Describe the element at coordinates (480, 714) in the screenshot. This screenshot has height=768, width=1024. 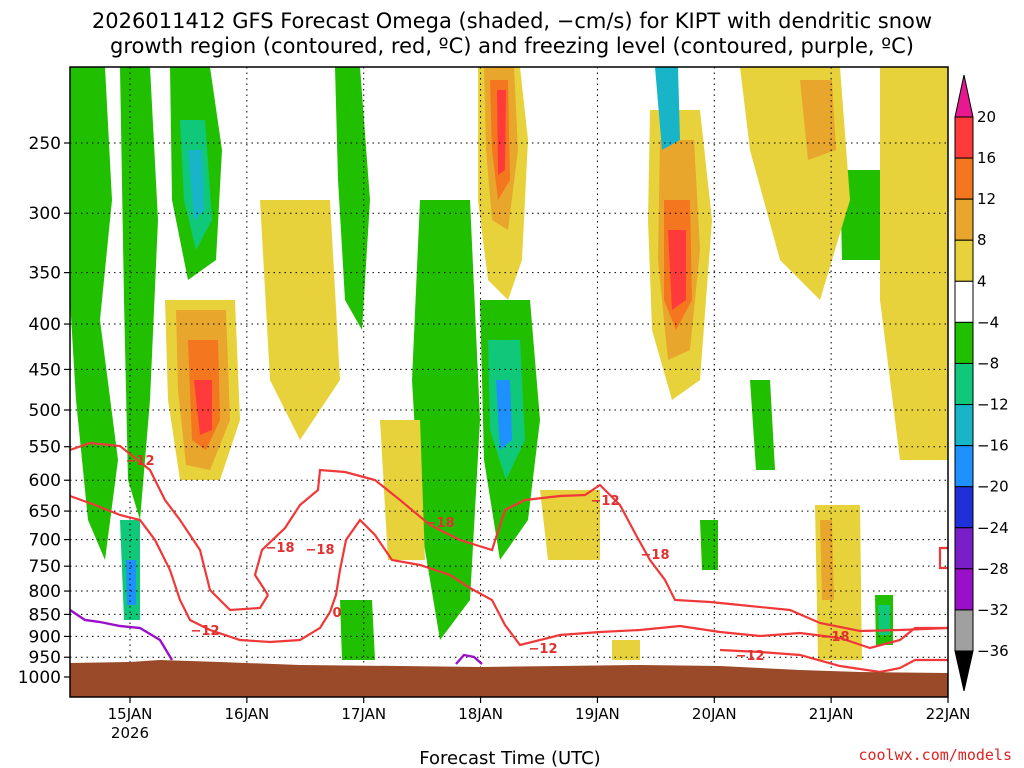
I see `x-tick-label: 18JAN` at that location.